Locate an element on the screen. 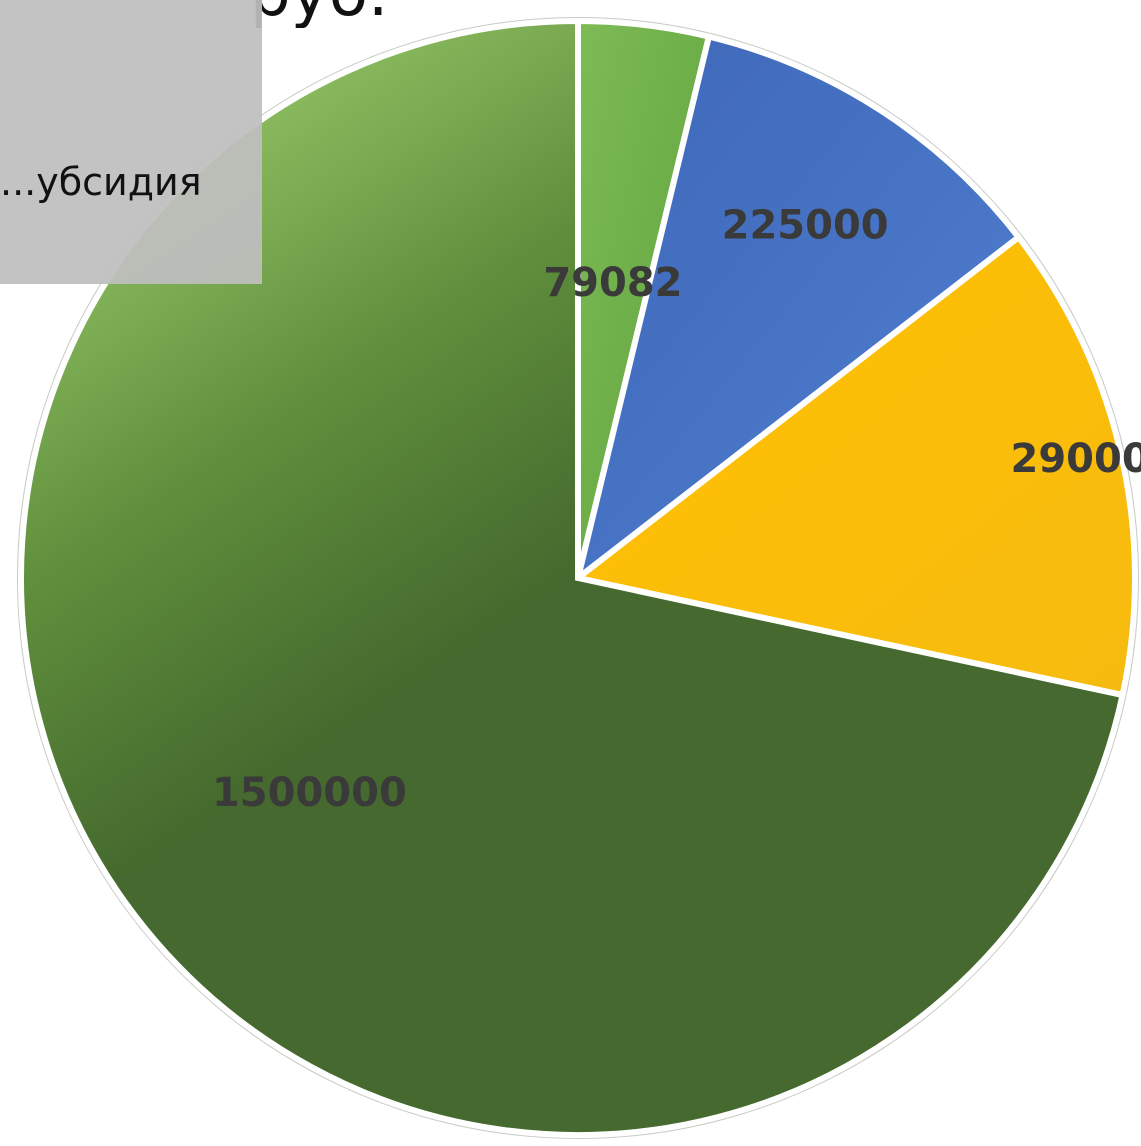 This screenshot has height=1146, width=1141. chart-title: руб. is located at coordinates (350, 14).